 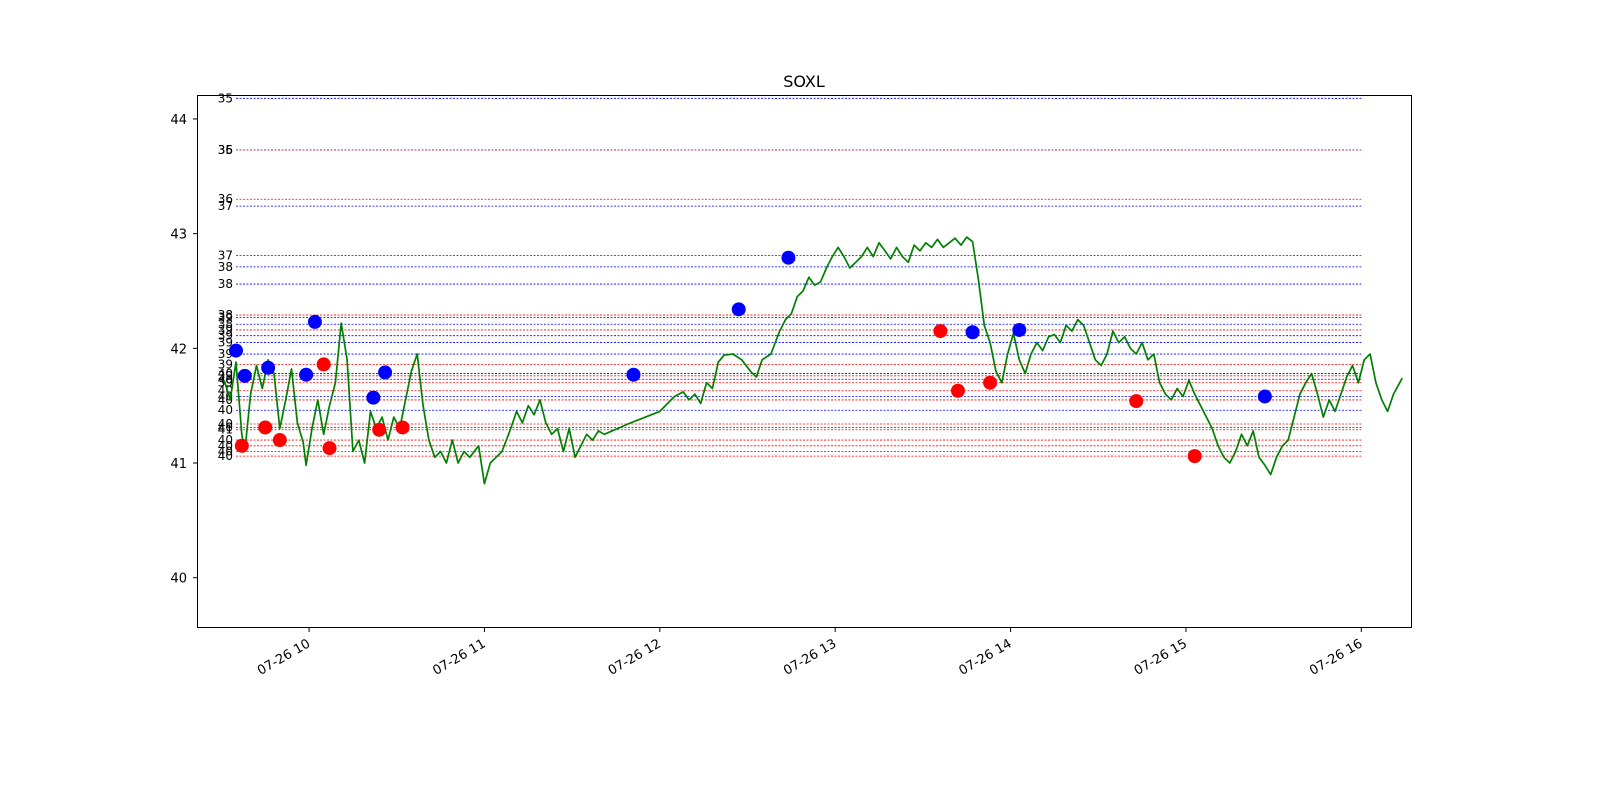 I want to click on y-tick-label: 40, so click(x=178, y=579).